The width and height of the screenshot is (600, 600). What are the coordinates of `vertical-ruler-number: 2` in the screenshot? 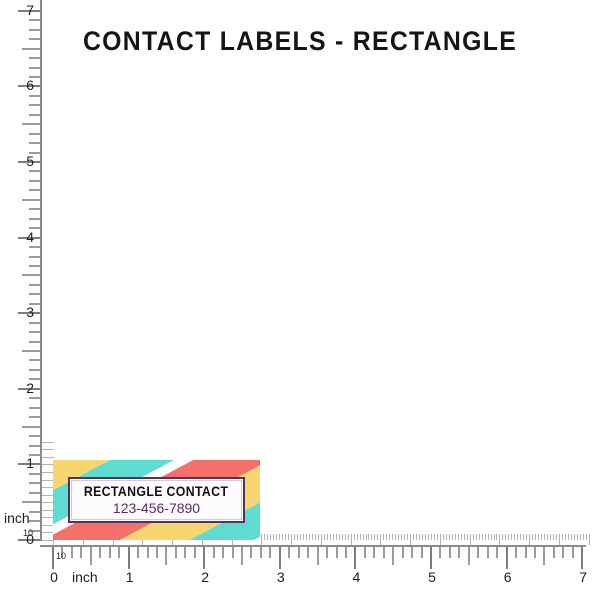 It's located at (30, 387).